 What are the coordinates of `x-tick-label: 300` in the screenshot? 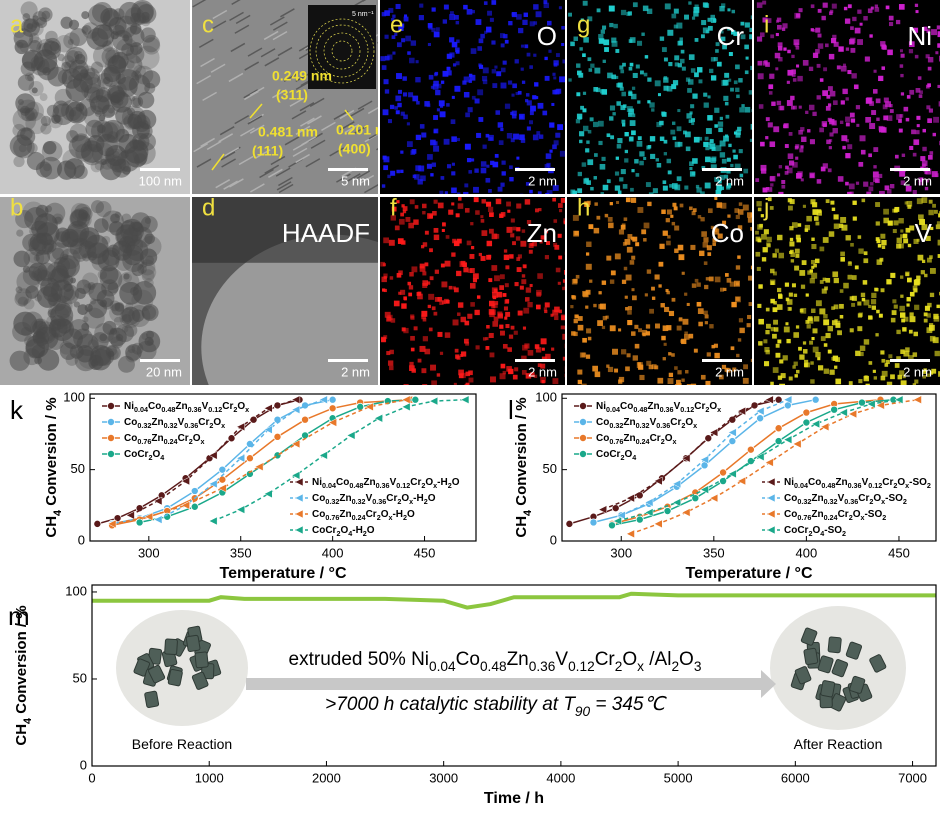 It's located at (621, 552).